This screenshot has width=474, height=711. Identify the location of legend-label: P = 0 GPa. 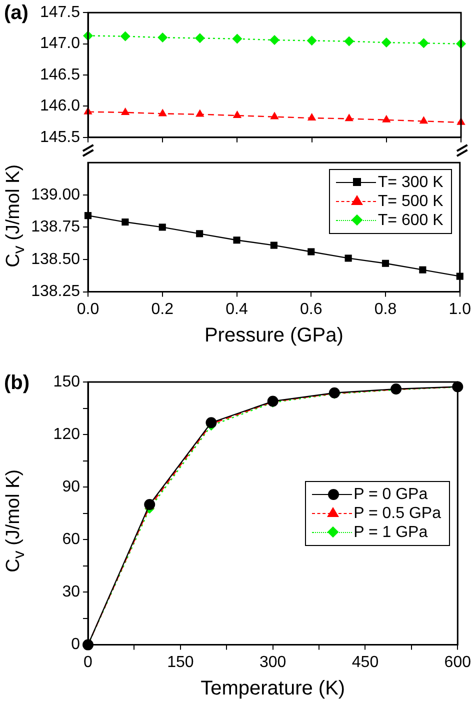
(391, 494).